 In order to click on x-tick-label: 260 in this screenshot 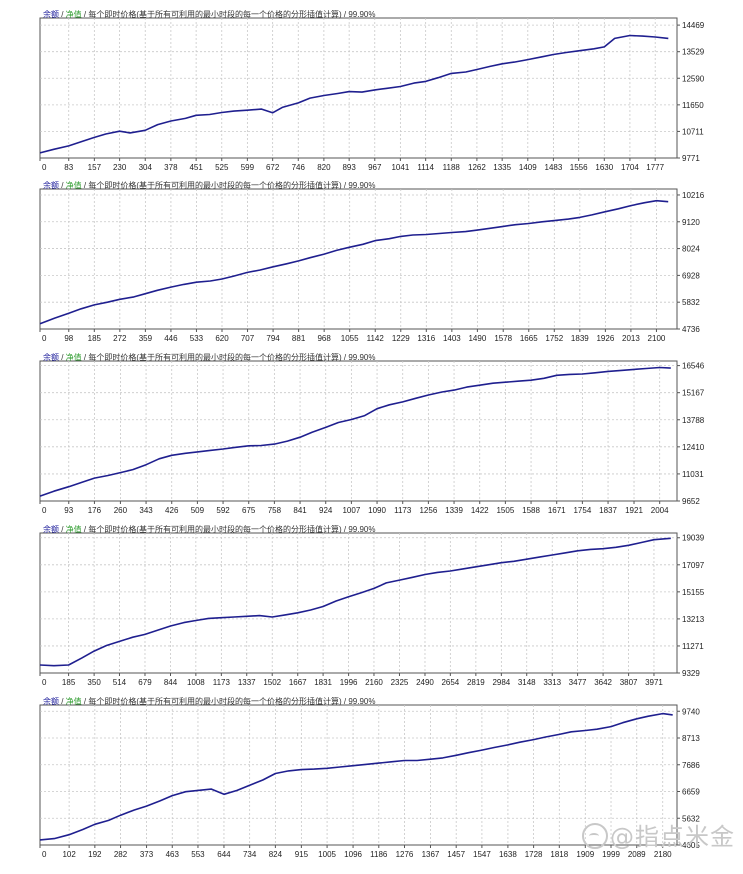, I will do `click(121, 510)`.